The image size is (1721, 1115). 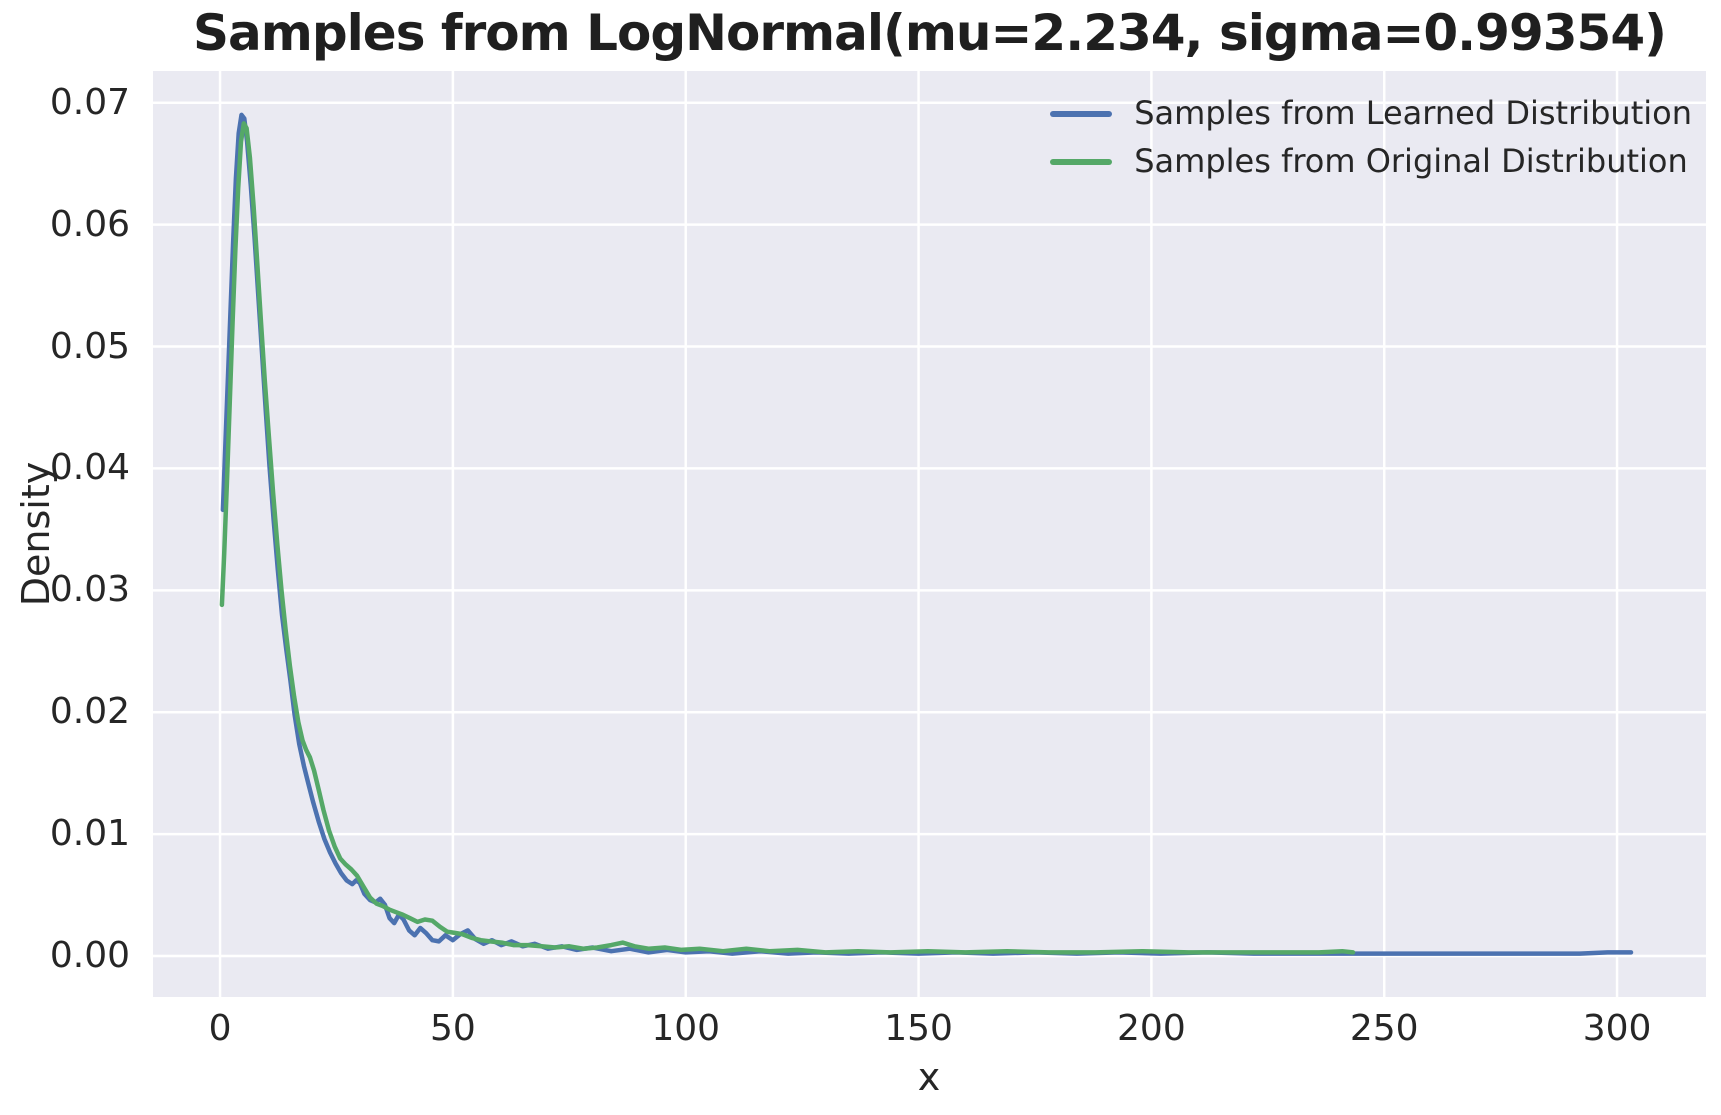 What do you see at coordinates (220, 1028) in the screenshot?
I see `x-tick-label: 0` at bounding box center [220, 1028].